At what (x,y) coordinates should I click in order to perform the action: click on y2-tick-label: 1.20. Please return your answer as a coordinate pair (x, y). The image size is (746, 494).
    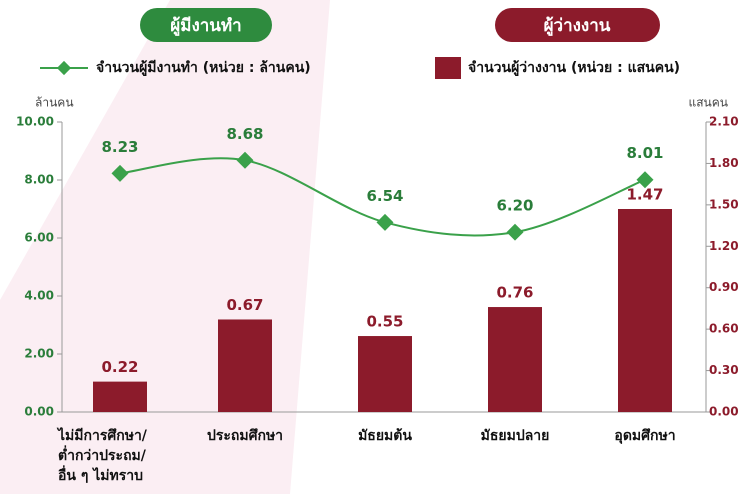
    Looking at the image, I should click on (724, 246).